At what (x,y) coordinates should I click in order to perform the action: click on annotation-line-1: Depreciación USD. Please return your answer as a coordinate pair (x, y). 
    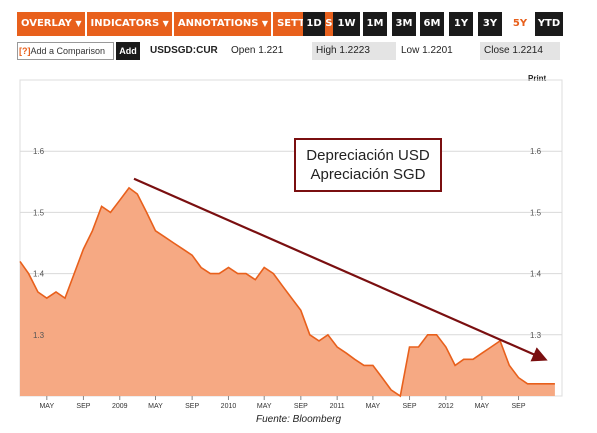
    Looking at the image, I should click on (368, 155).